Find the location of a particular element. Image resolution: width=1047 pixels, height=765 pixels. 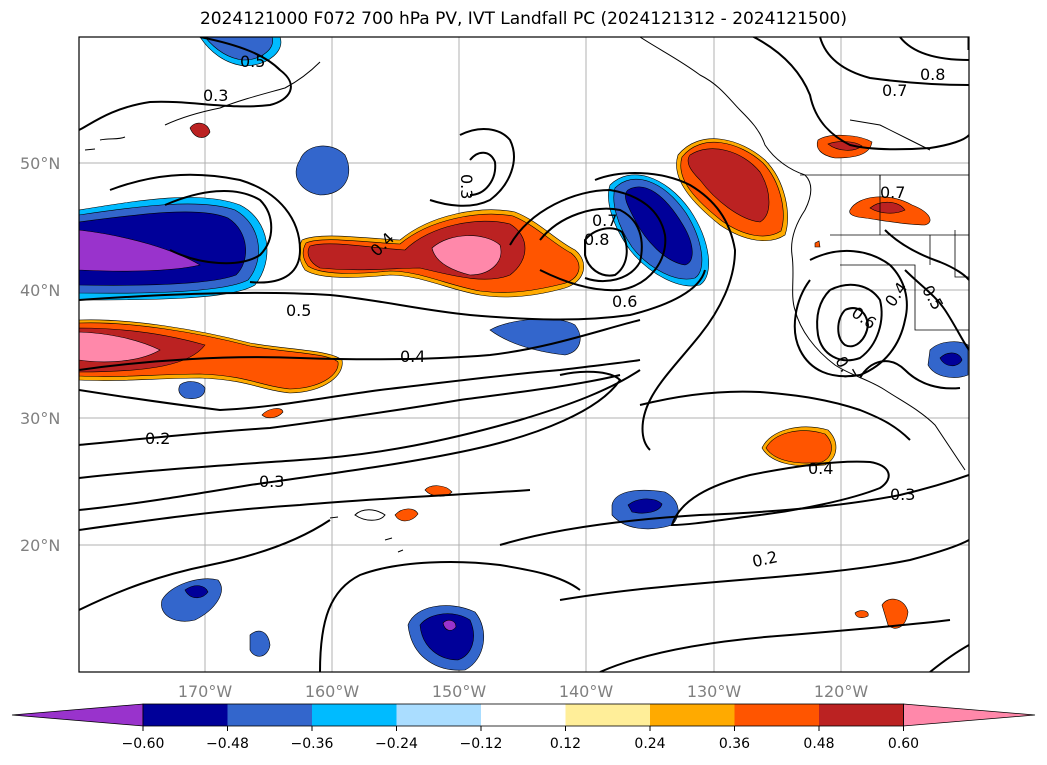

lat-label: 20°N is located at coordinates (40, 545).